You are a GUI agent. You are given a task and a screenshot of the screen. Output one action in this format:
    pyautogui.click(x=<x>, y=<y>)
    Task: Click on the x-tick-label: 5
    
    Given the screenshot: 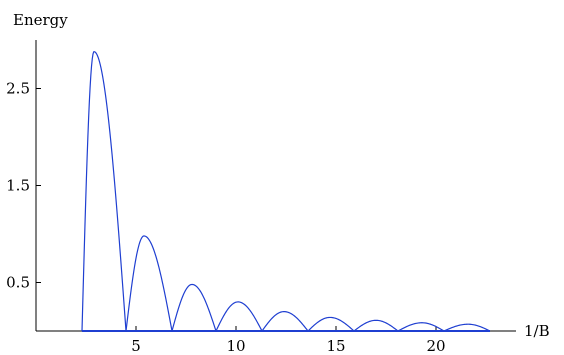 What is the action you would take?
    pyautogui.click(x=136, y=346)
    